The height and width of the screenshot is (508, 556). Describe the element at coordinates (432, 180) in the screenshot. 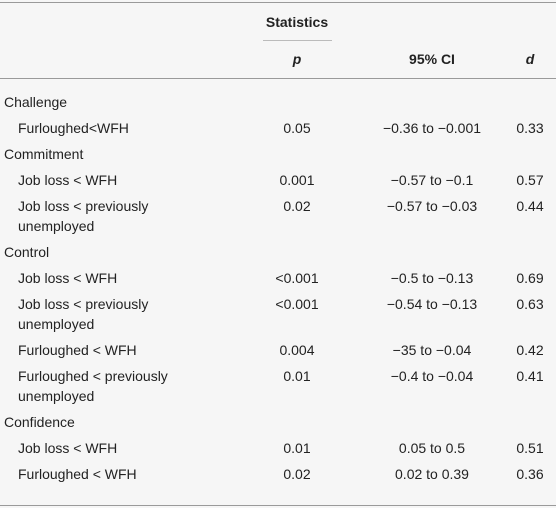

I see `confidence-interval: −0.57 to −0.1` at that location.